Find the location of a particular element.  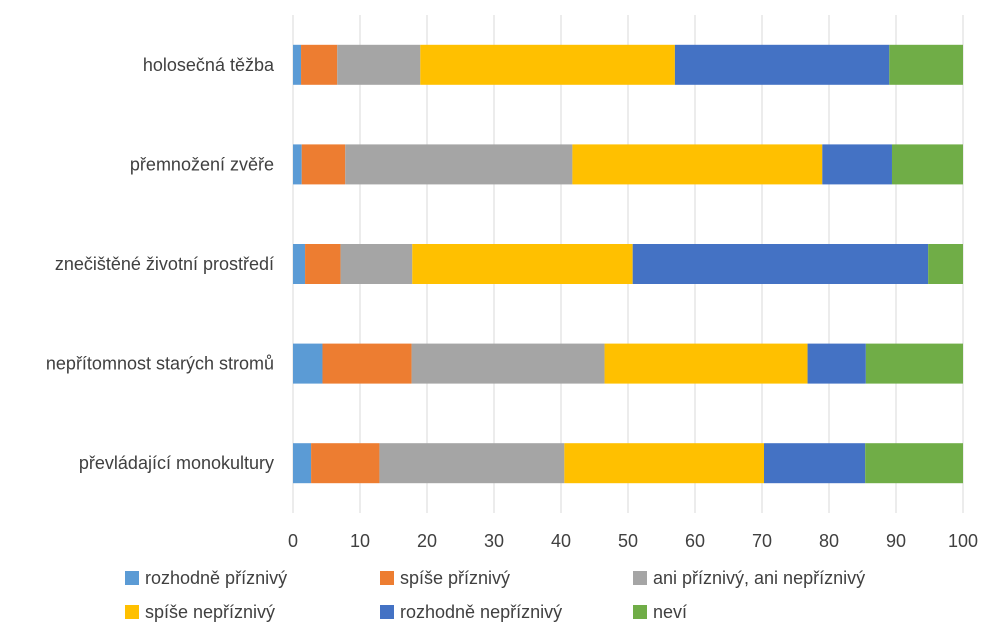

x-tick-label: 60 is located at coordinates (695, 541).